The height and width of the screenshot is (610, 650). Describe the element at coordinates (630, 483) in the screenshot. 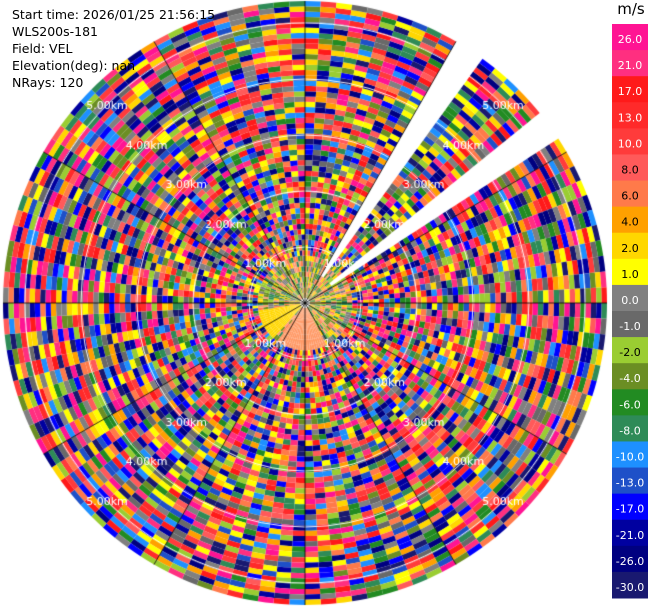

I see `colorbar-tick-label: -13.0` at that location.